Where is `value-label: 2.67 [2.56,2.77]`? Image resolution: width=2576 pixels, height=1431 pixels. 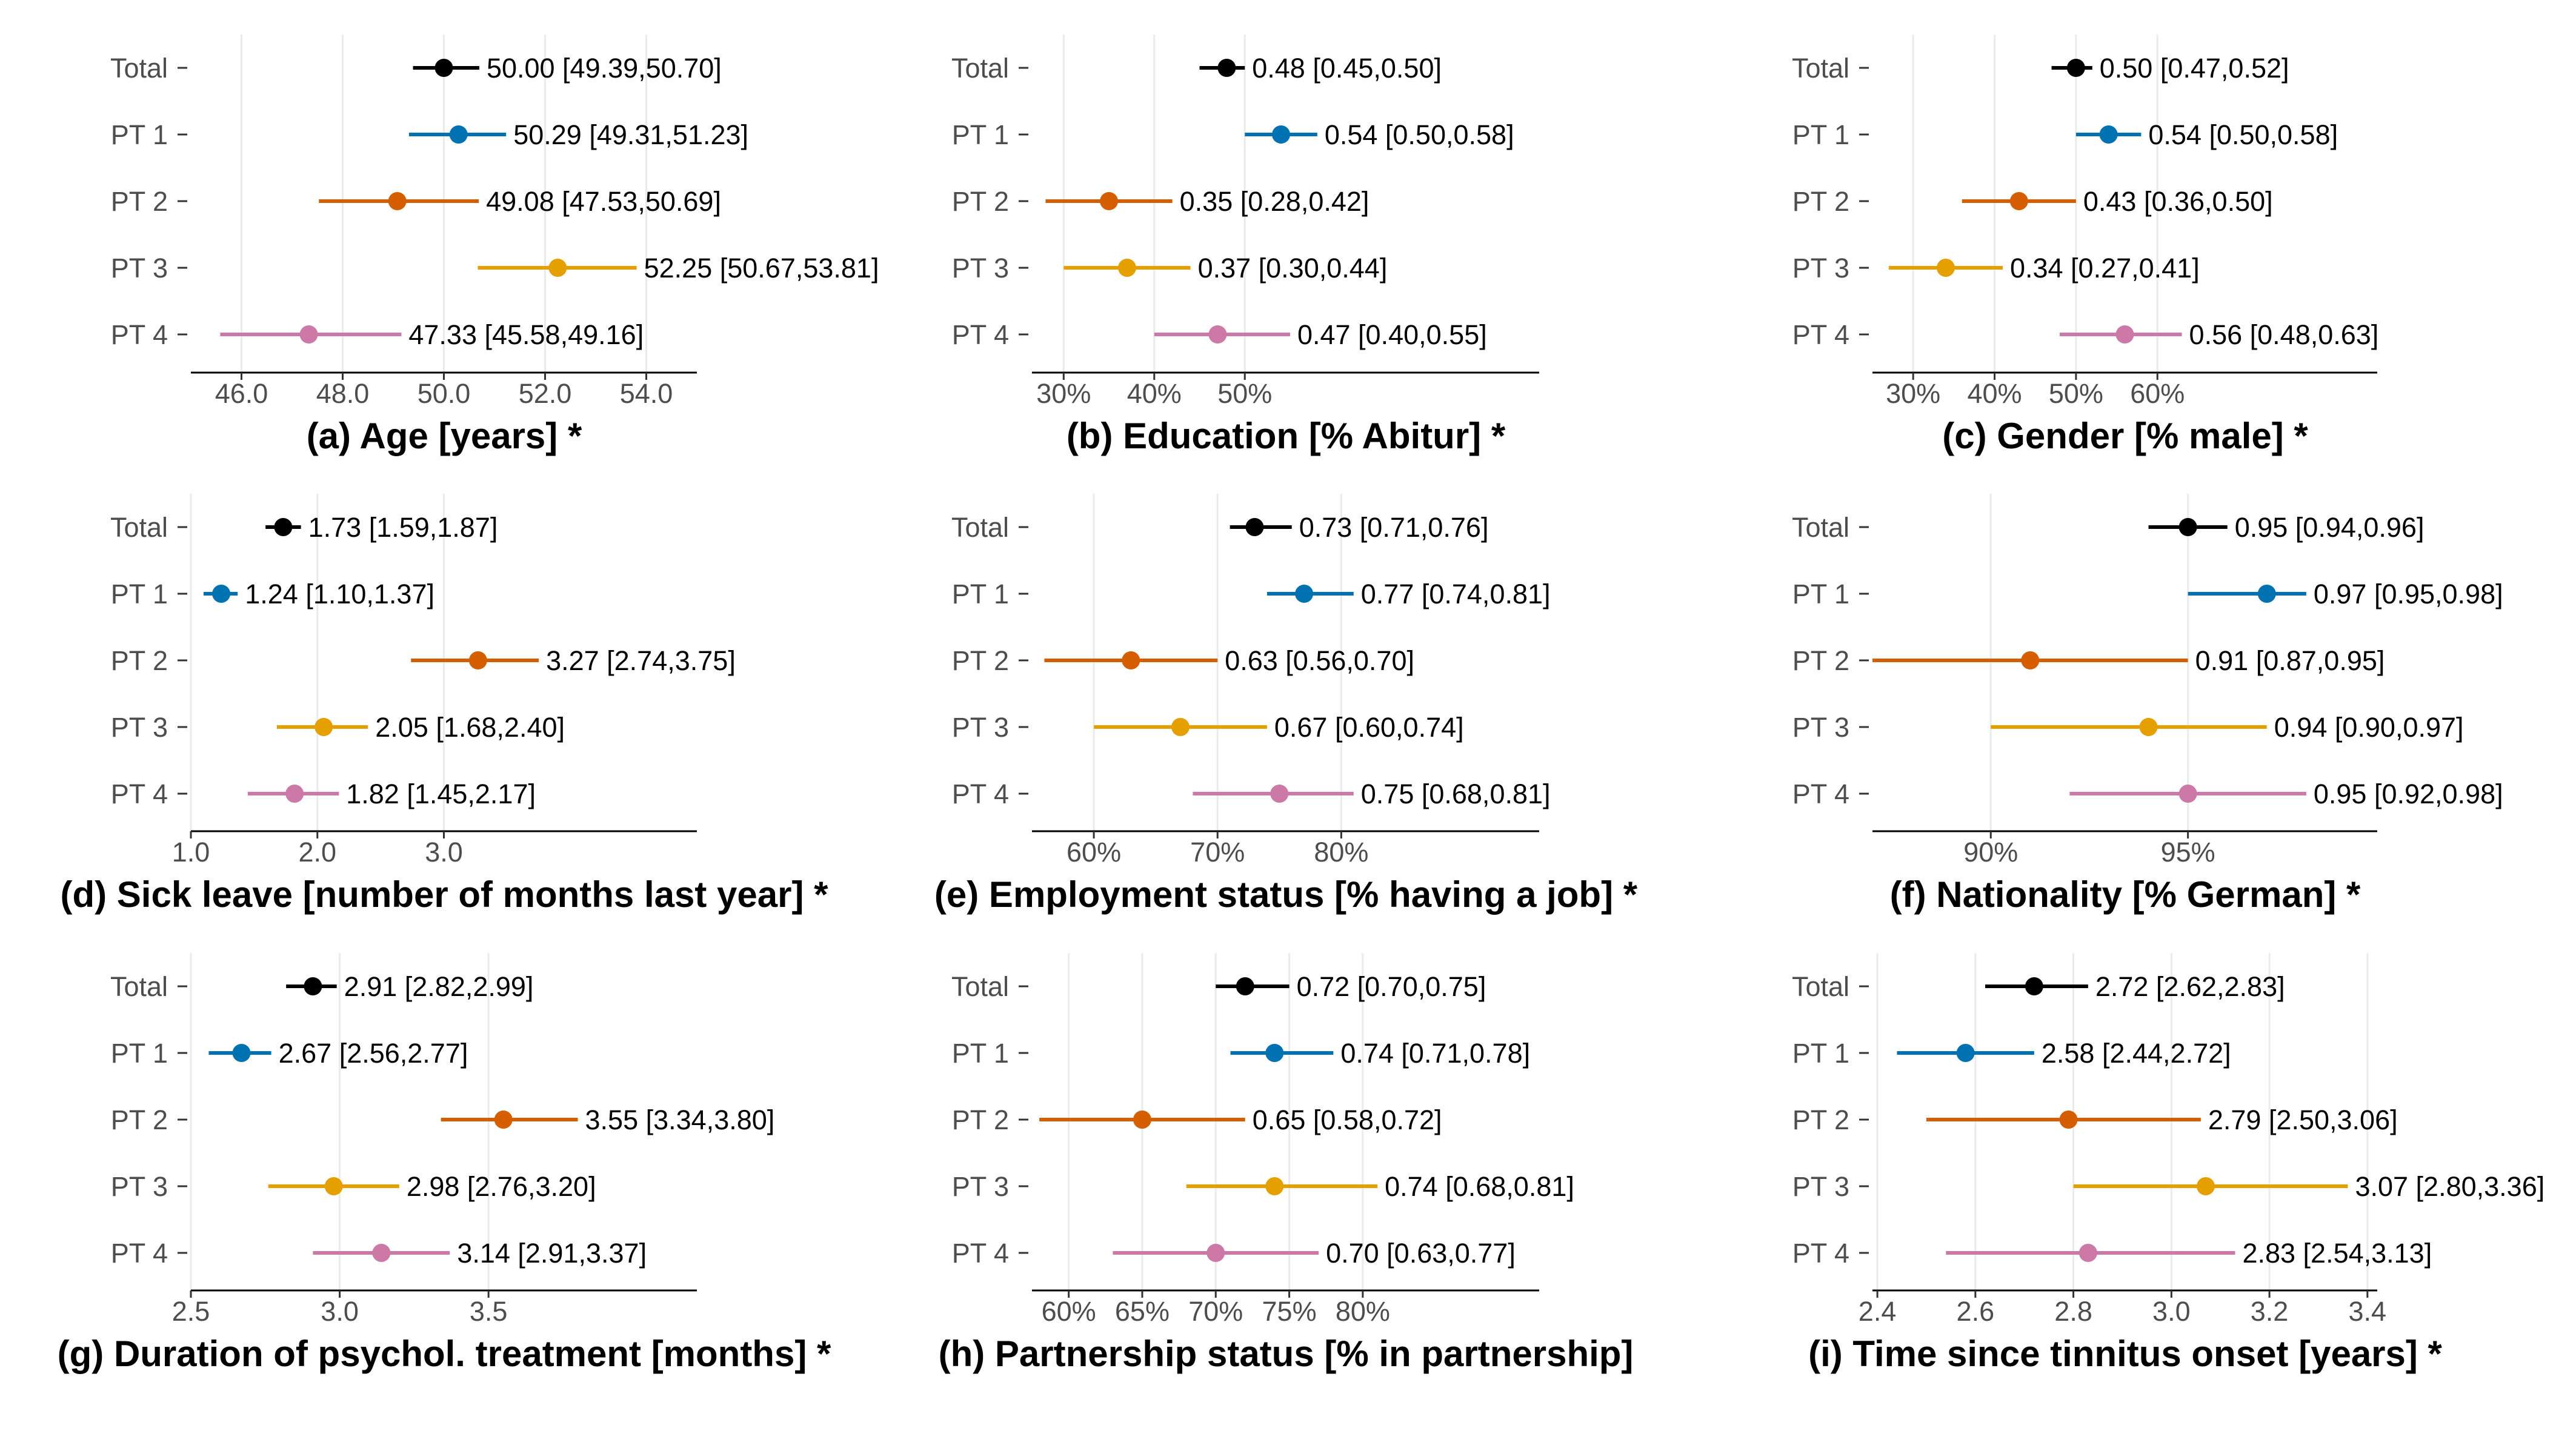
value-label: 2.67 [2.56,2.77] is located at coordinates (373, 1053).